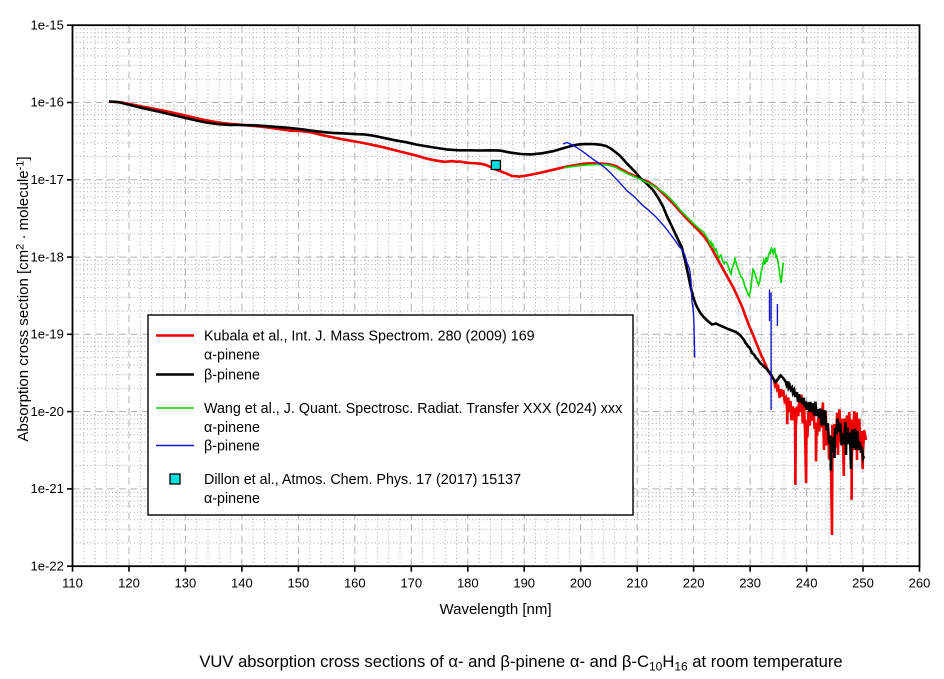 The image size is (944, 679). What do you see at coordinates (129, 582) in the screenshot?
I see `svg-text: 120` at bounding box center [129, 582].